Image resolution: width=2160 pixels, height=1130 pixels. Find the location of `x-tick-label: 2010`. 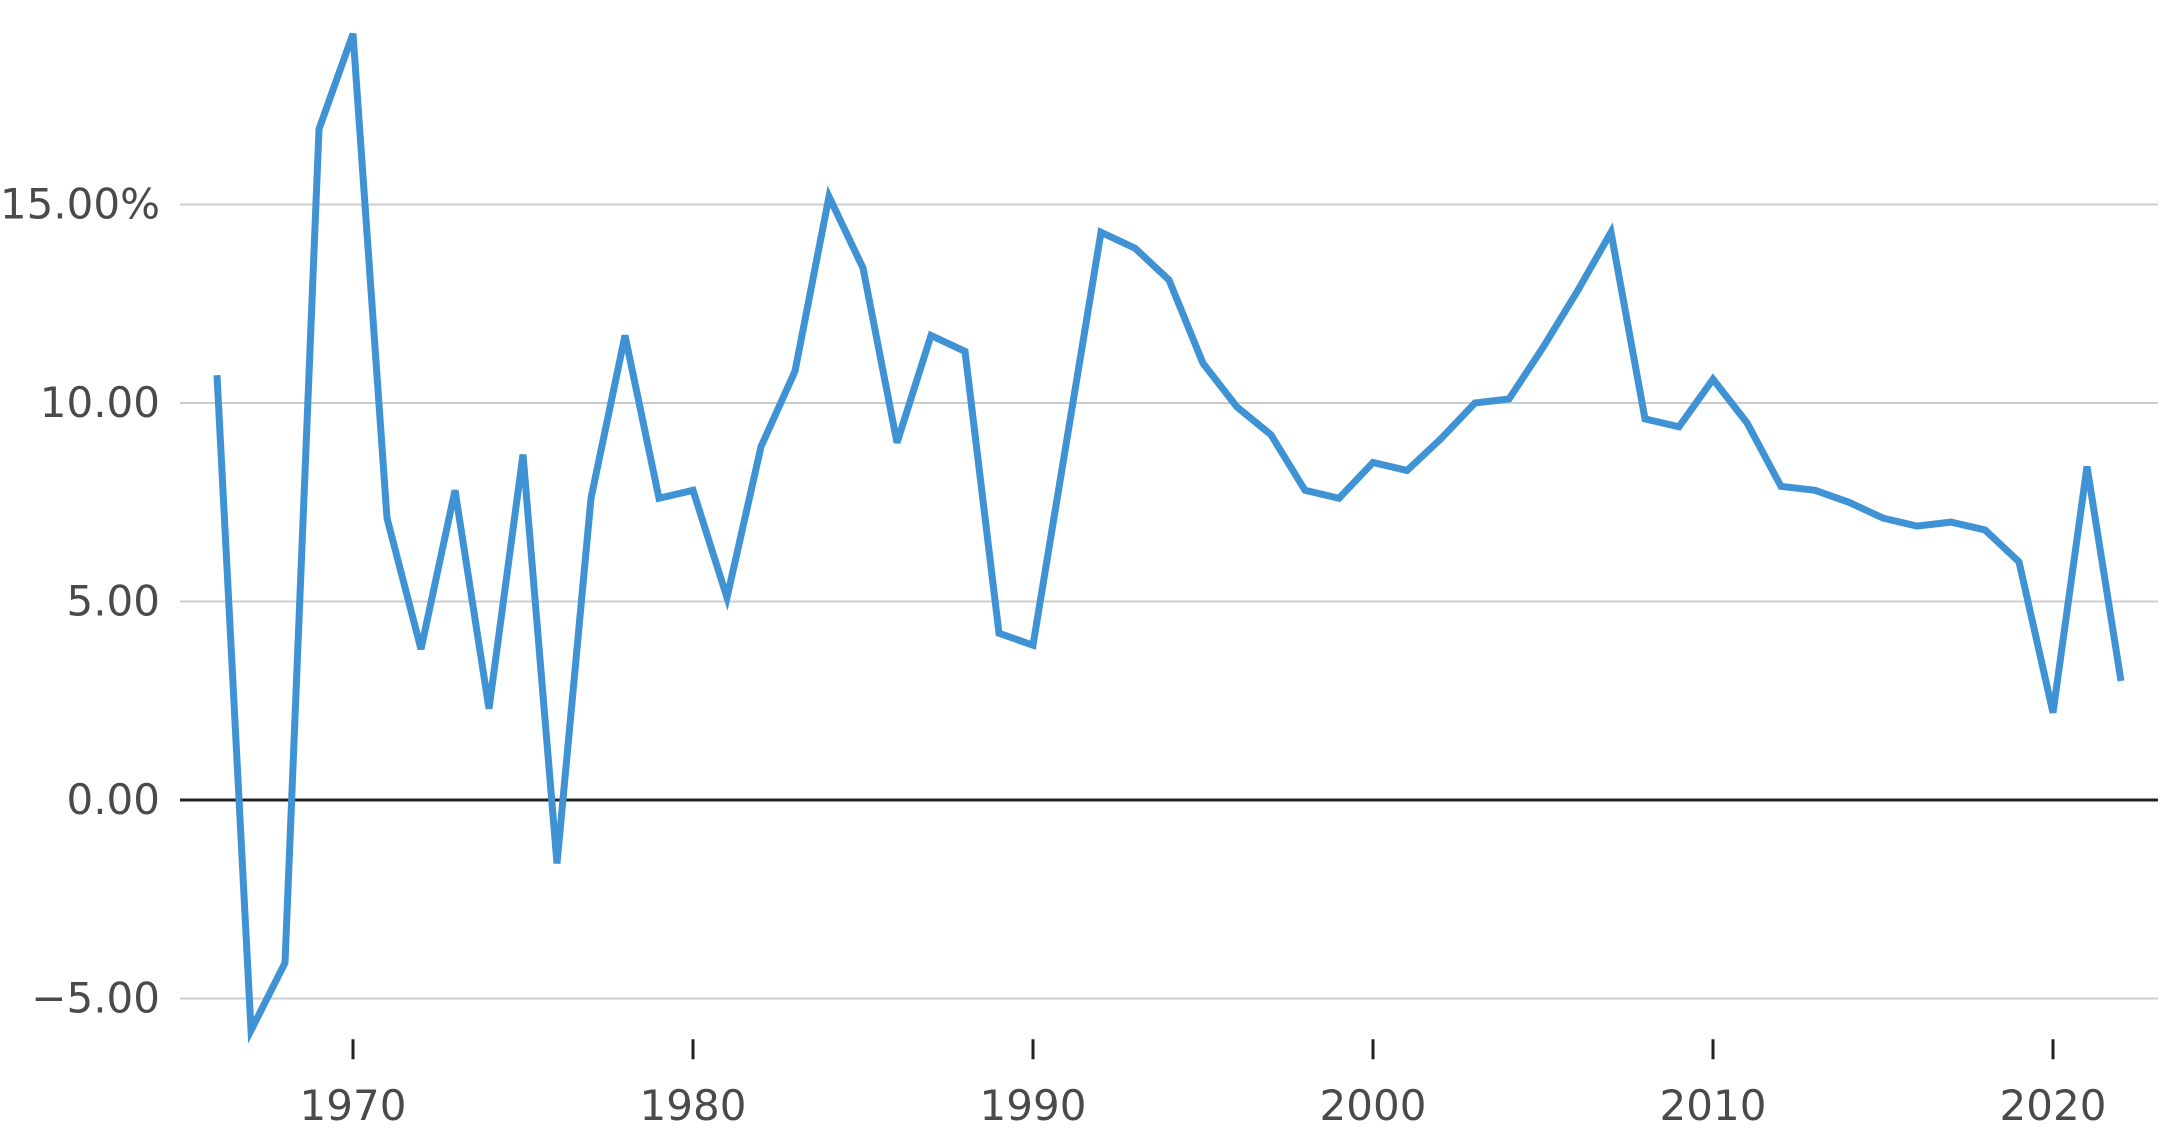

x-tick-label: 2010 is located at coordinates (1713, 1105).